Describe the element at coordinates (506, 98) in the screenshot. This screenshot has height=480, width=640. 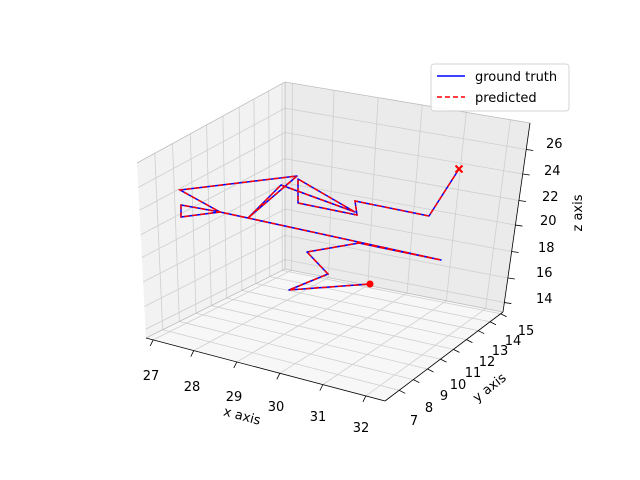
I see `legend-label-predicted: predicted` at that location.